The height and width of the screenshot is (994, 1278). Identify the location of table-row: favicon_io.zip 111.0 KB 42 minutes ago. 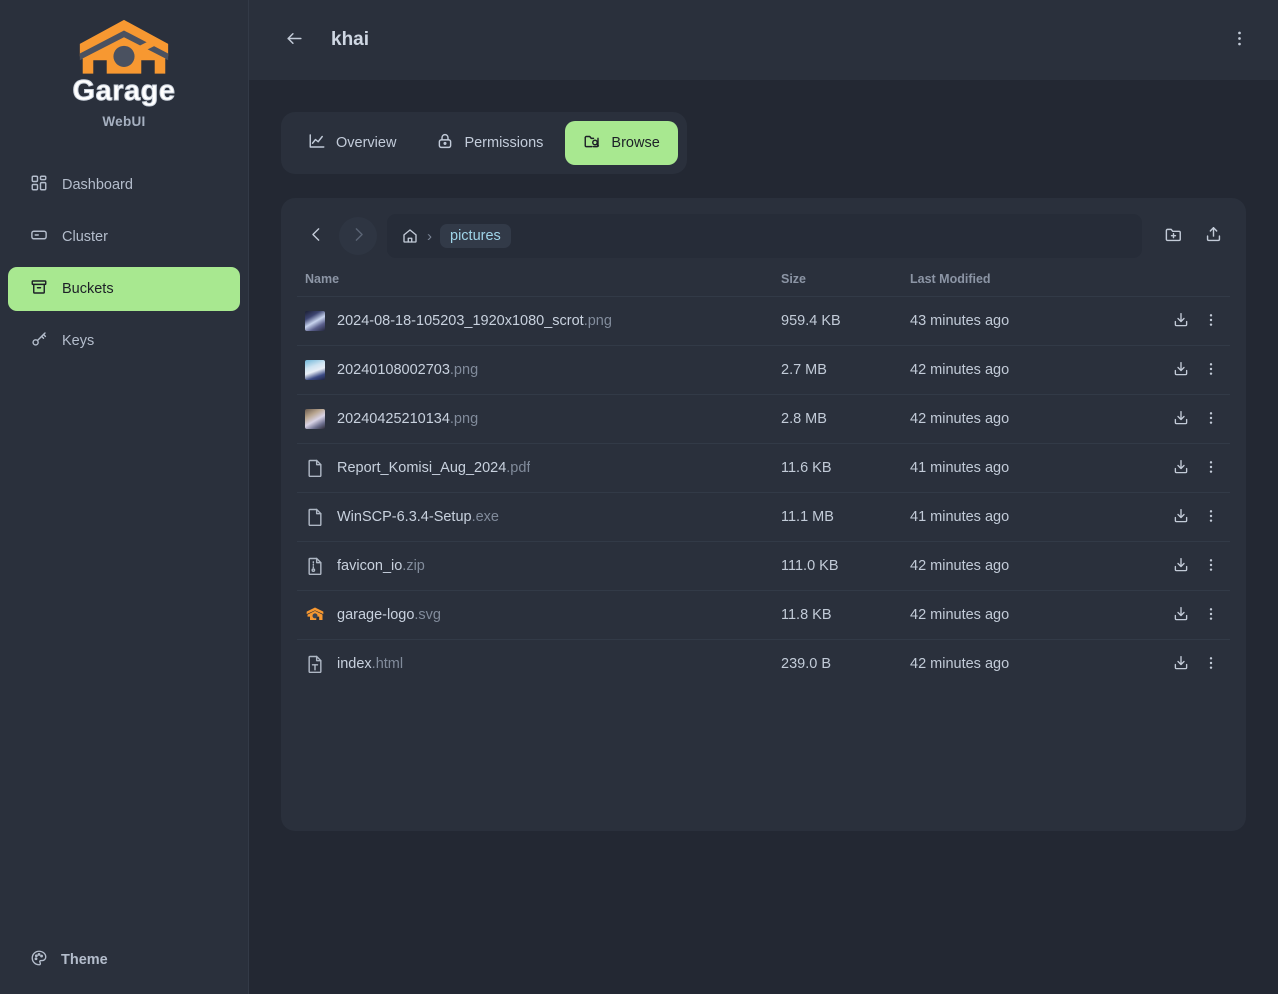
(763, 566).